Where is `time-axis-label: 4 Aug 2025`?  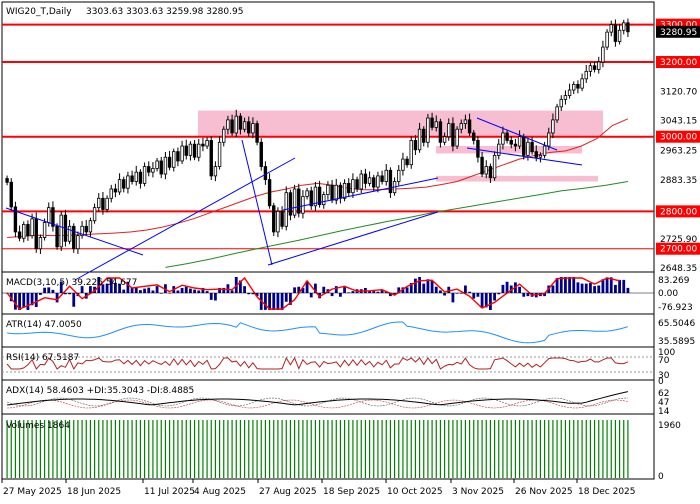 time-axis-label: 4 Aug 2025 is located at coordinates (220, 492).